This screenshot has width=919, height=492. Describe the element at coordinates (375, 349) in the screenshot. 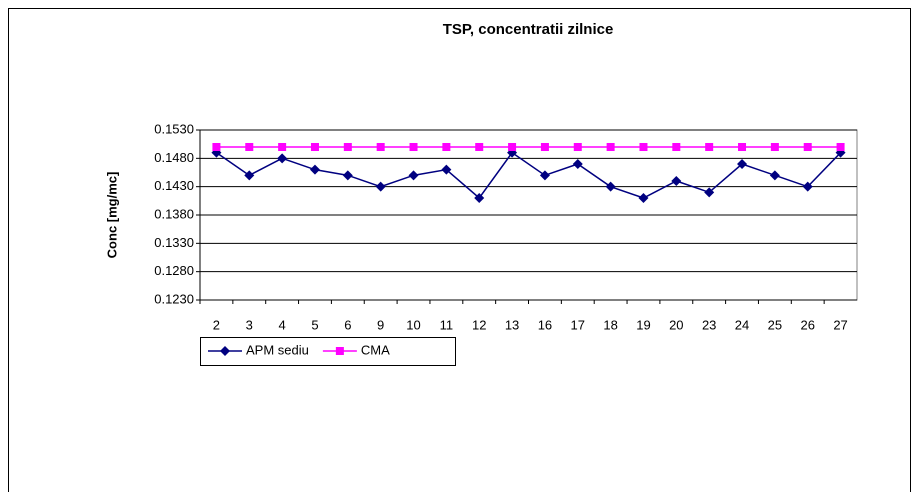

I see `legend-label: CMA` at that location.